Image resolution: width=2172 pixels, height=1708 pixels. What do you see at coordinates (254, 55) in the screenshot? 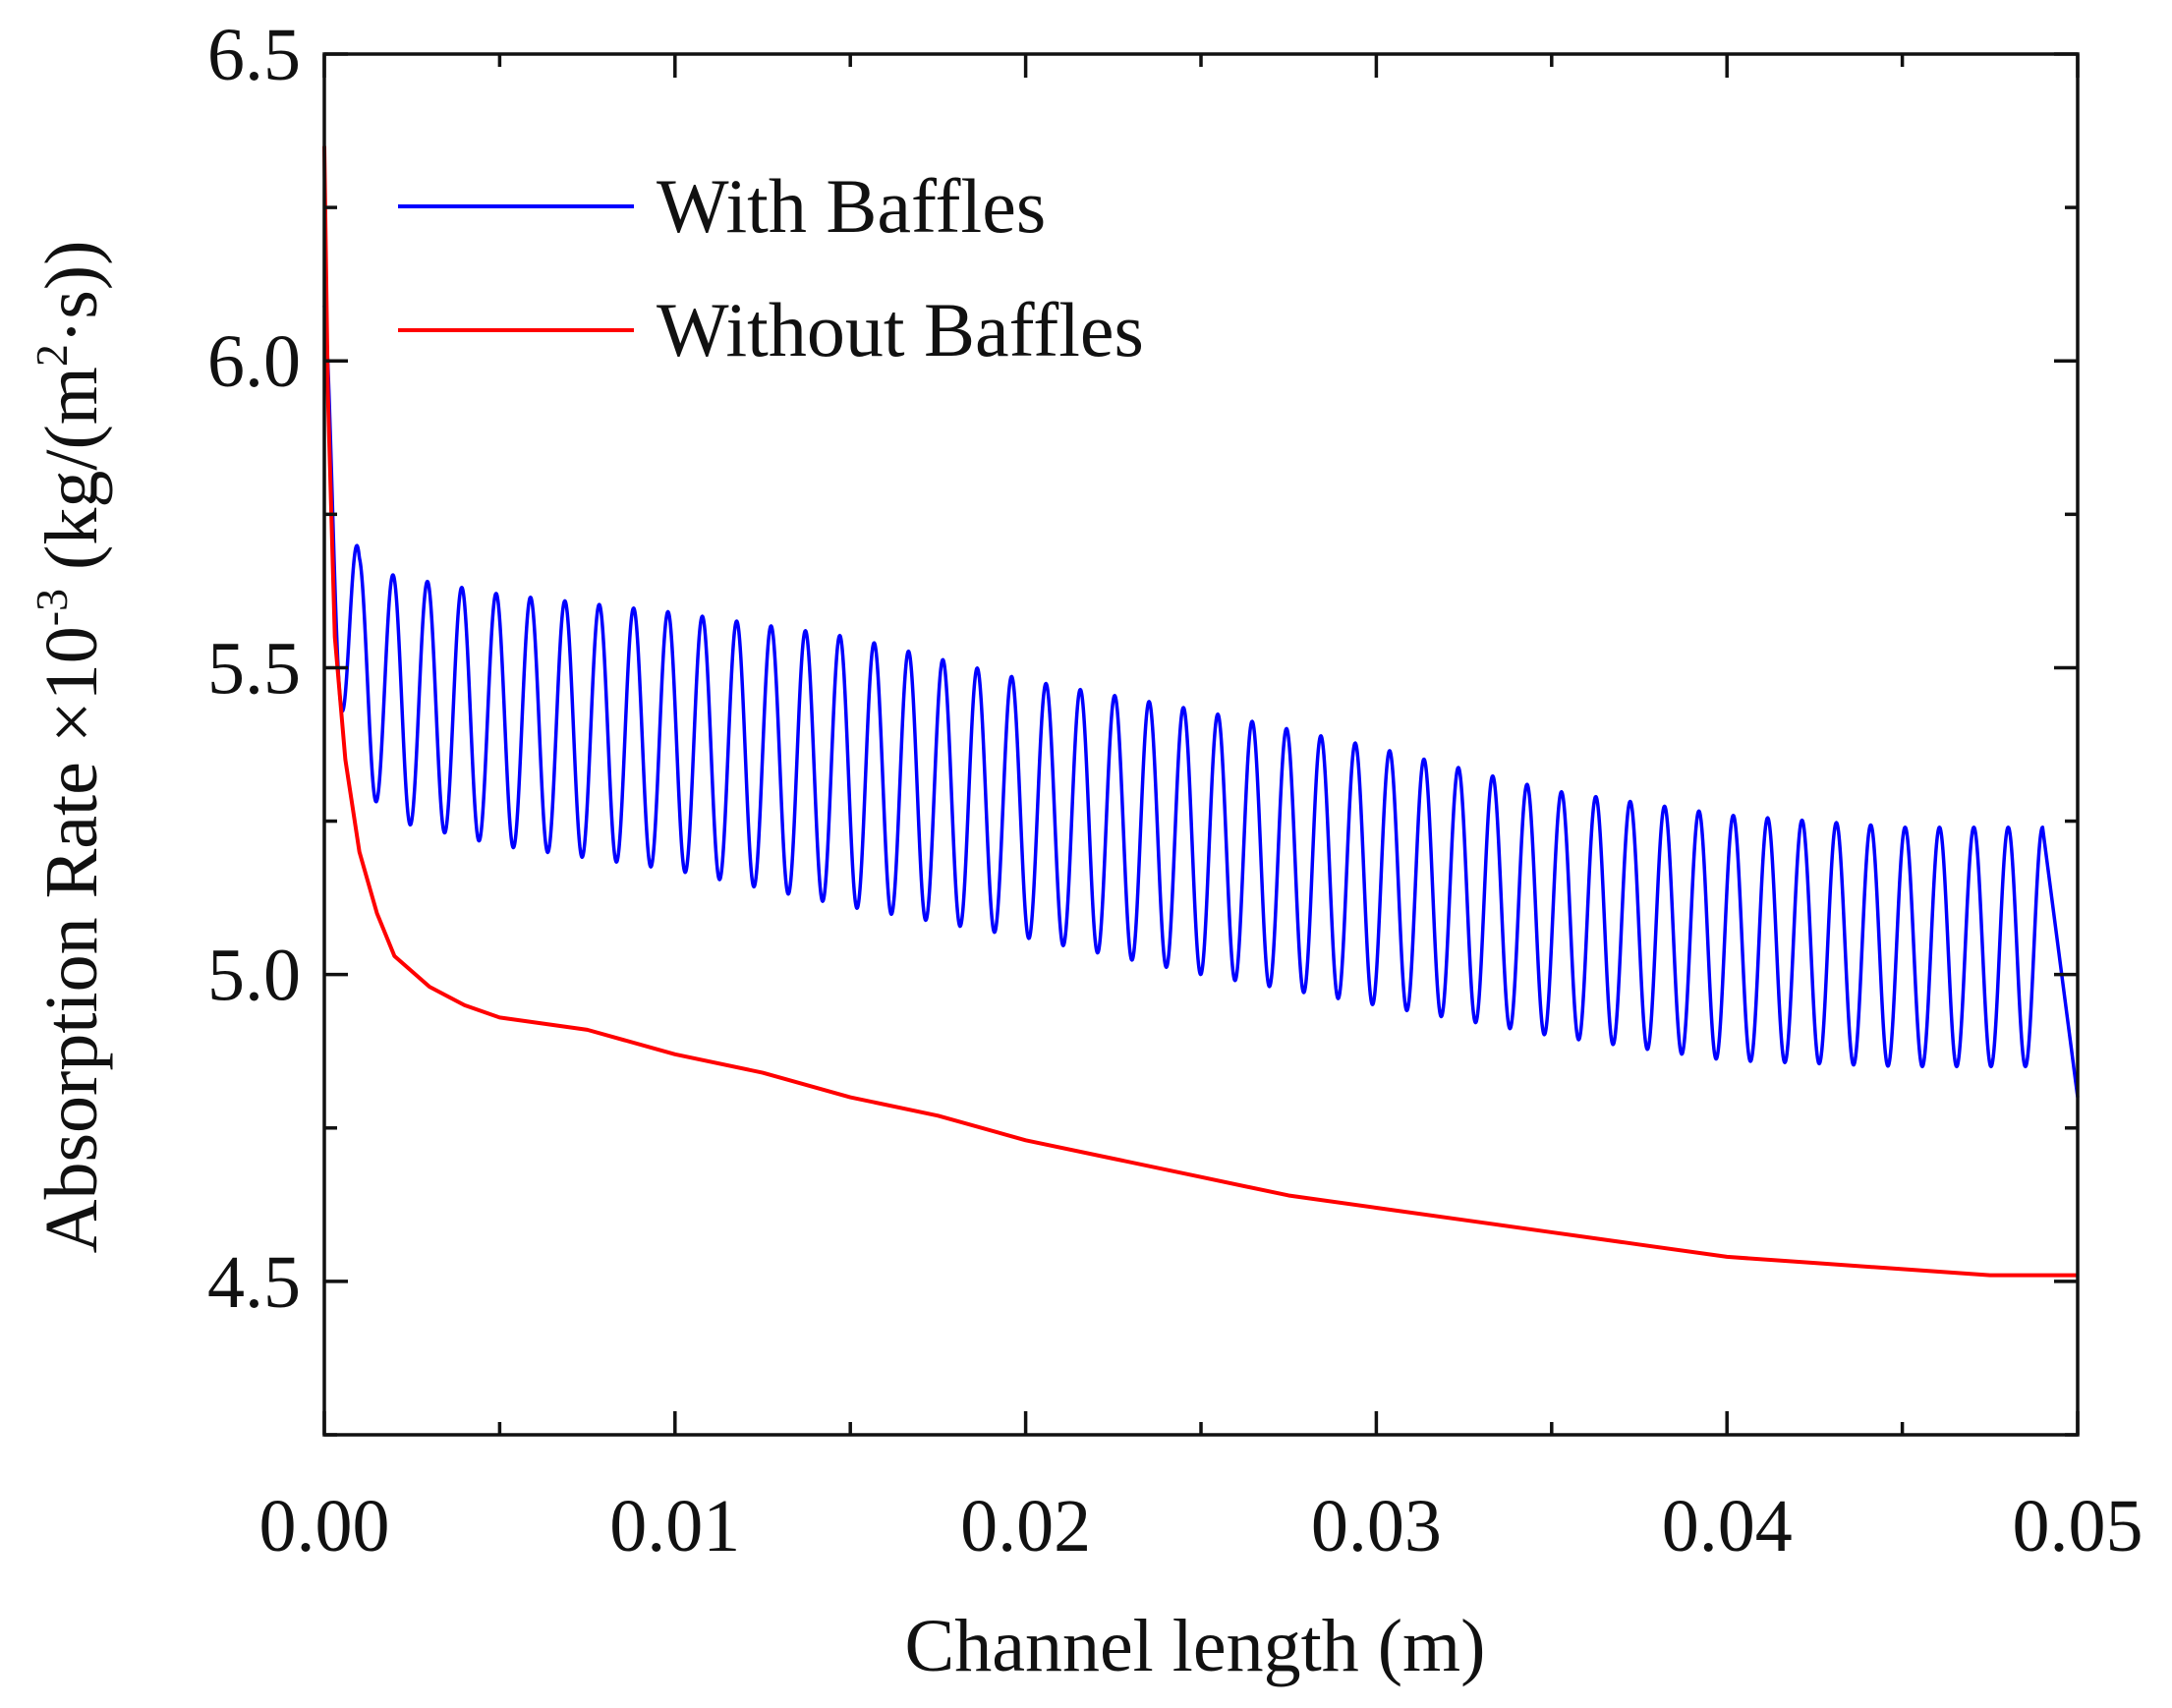
I see `y-tick-label: 6.5` at bounding box center [254, 55].